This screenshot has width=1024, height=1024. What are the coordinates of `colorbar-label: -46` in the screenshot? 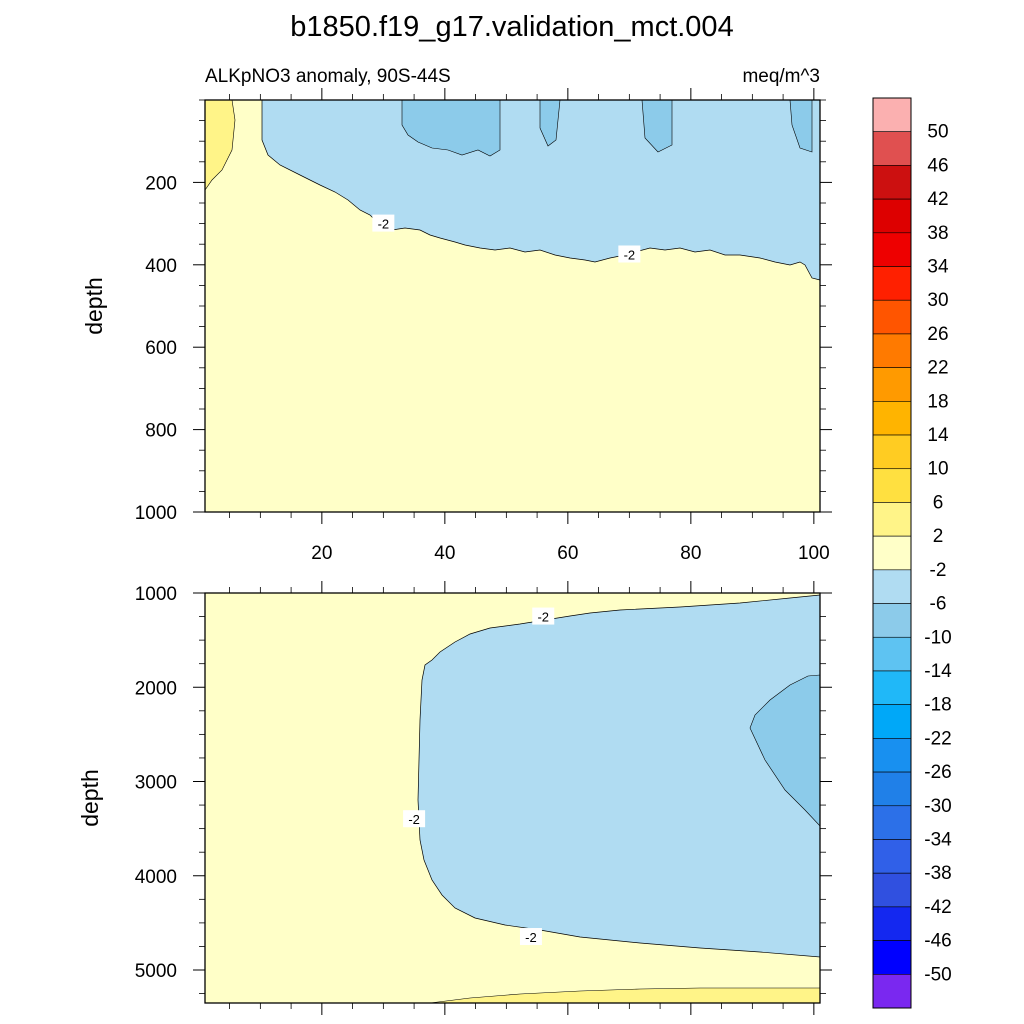 It's located at (937, 941).